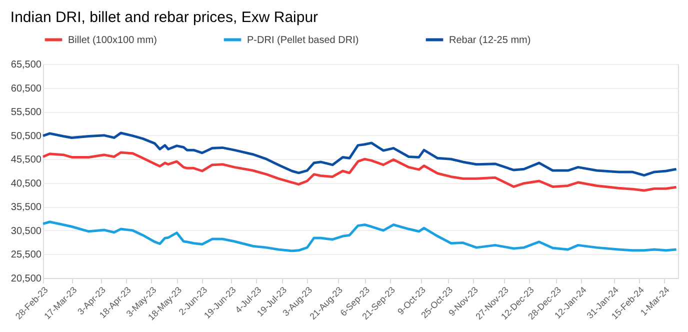  What do you see at coordinates (26, 65) in the screenshot?
I see `y-tick-label: 65,500` at bounding box center [26, 65].